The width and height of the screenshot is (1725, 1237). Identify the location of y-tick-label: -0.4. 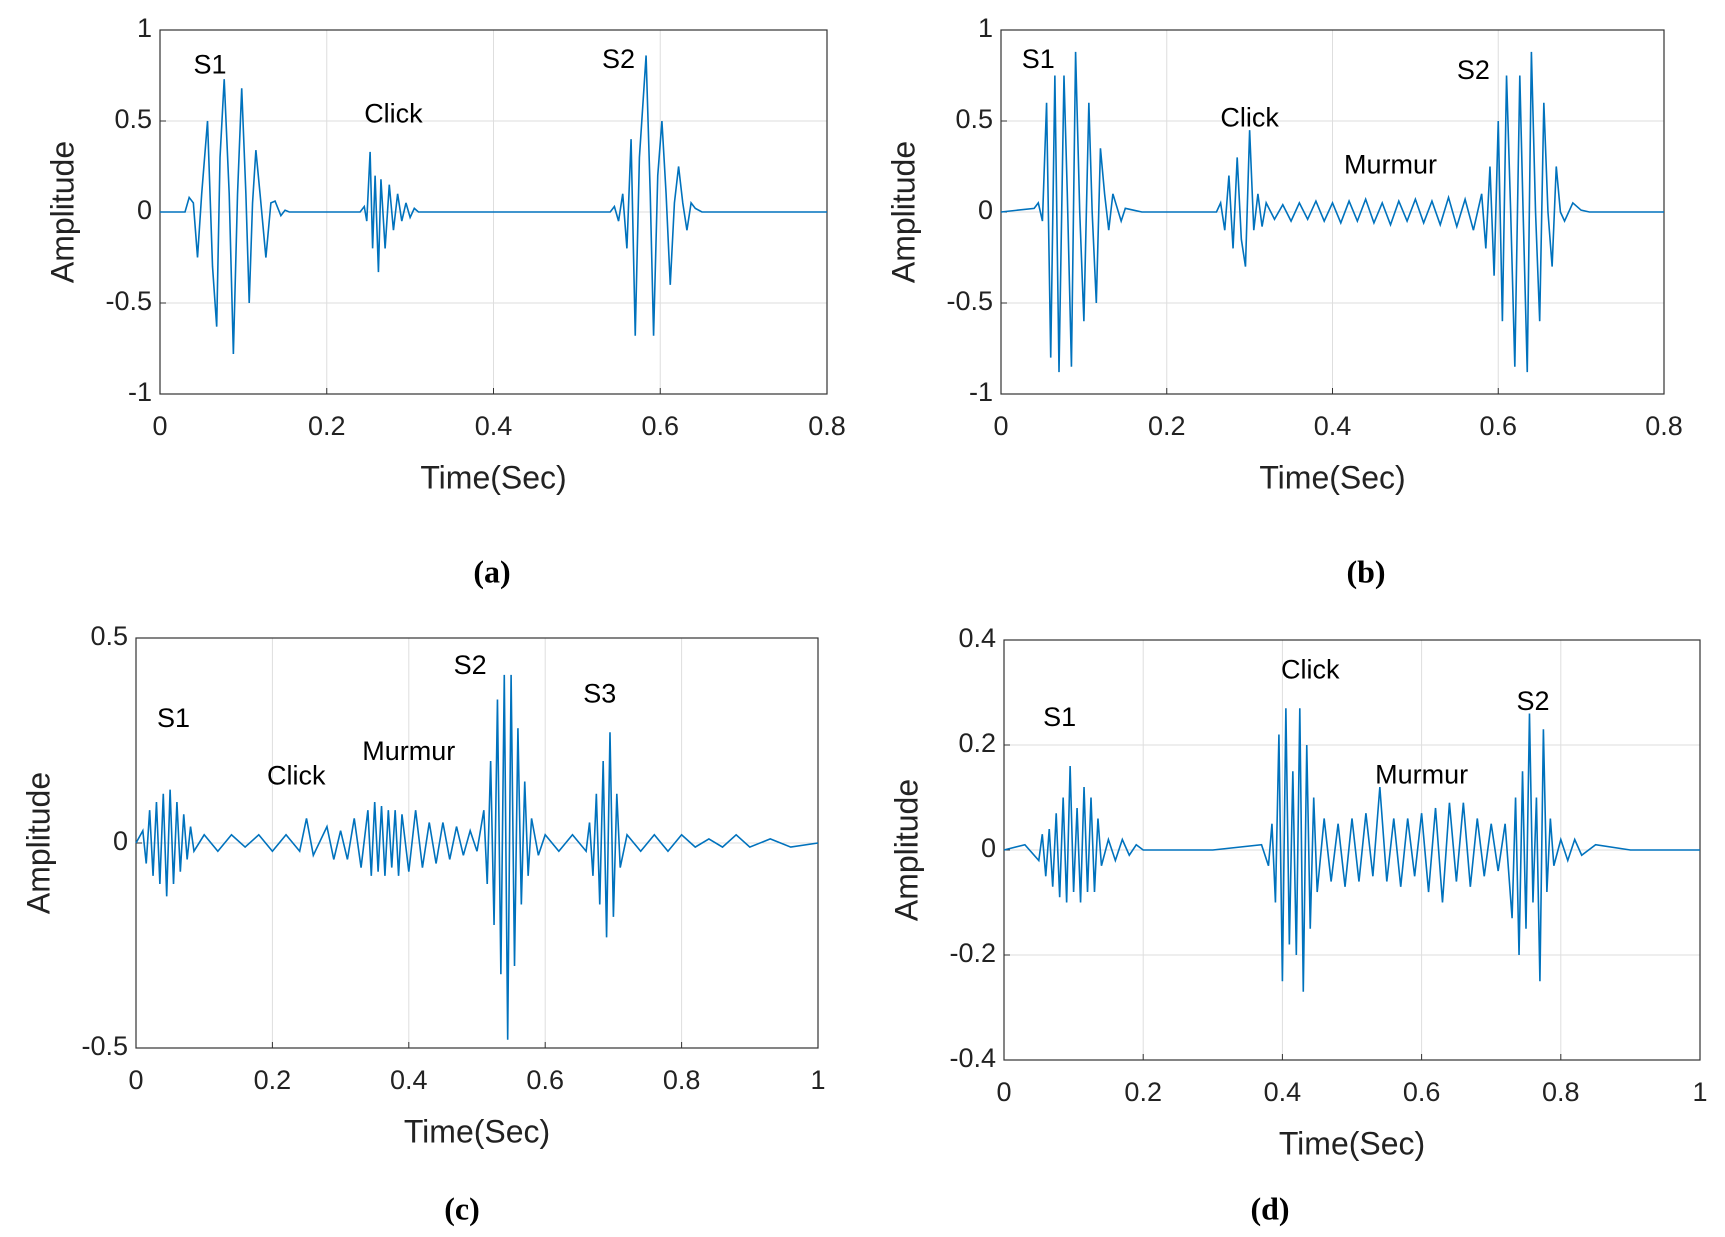
(972, 1058).